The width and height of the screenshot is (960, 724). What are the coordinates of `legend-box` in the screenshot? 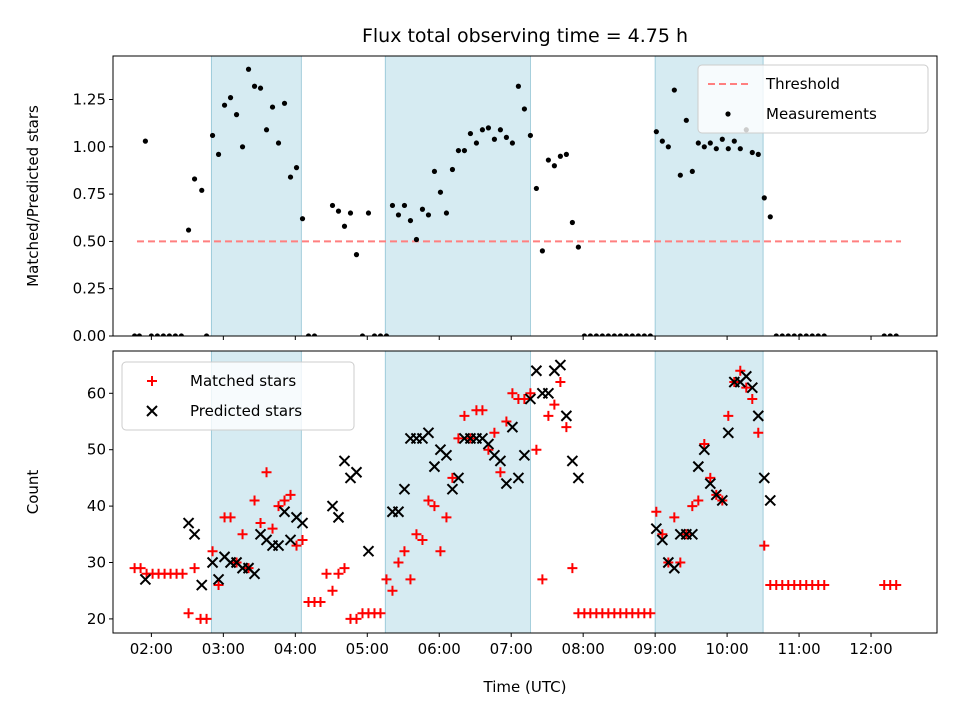 It's located at (813, 99).